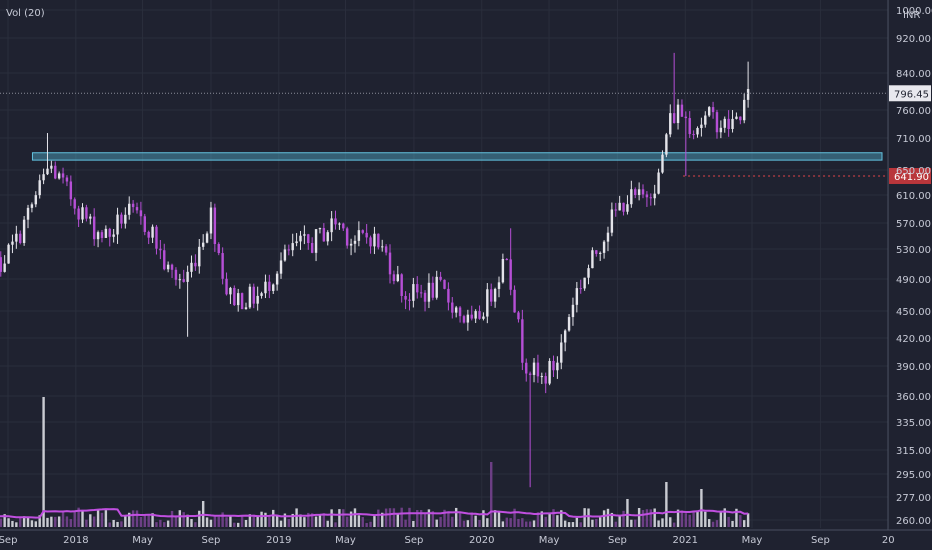 This screenshot has height=550, width=932. What do you see at coordinates (549, 540) in the screenshot?
I see `x-tick-label: May` at bounding box center [549, 540].